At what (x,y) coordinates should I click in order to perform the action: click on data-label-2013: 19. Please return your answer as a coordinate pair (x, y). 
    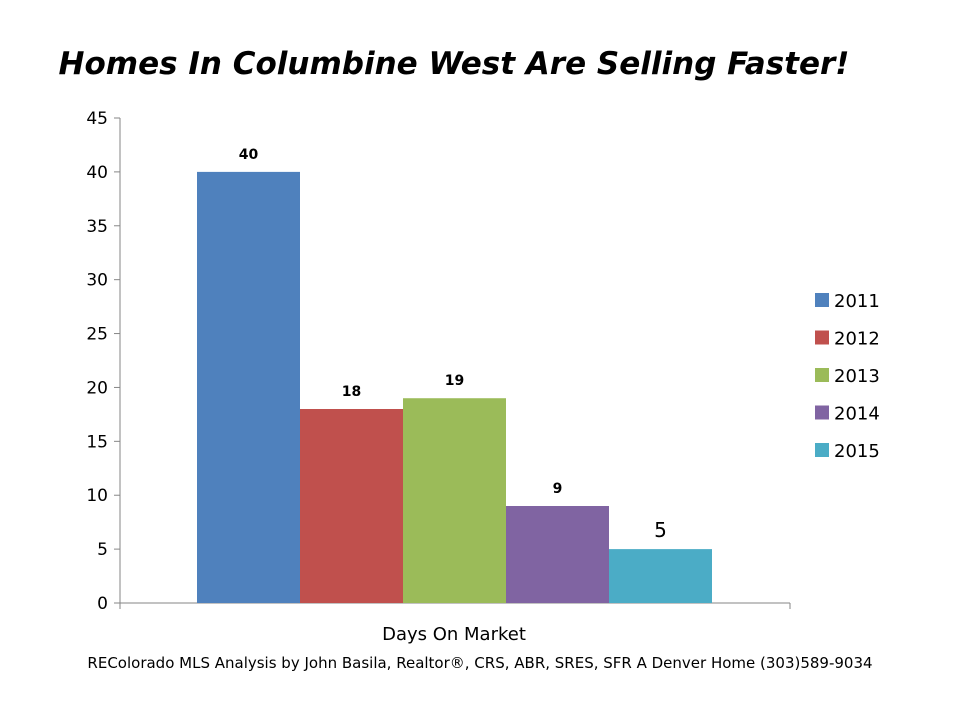
    Looking at the image, I should click on (454, 381).